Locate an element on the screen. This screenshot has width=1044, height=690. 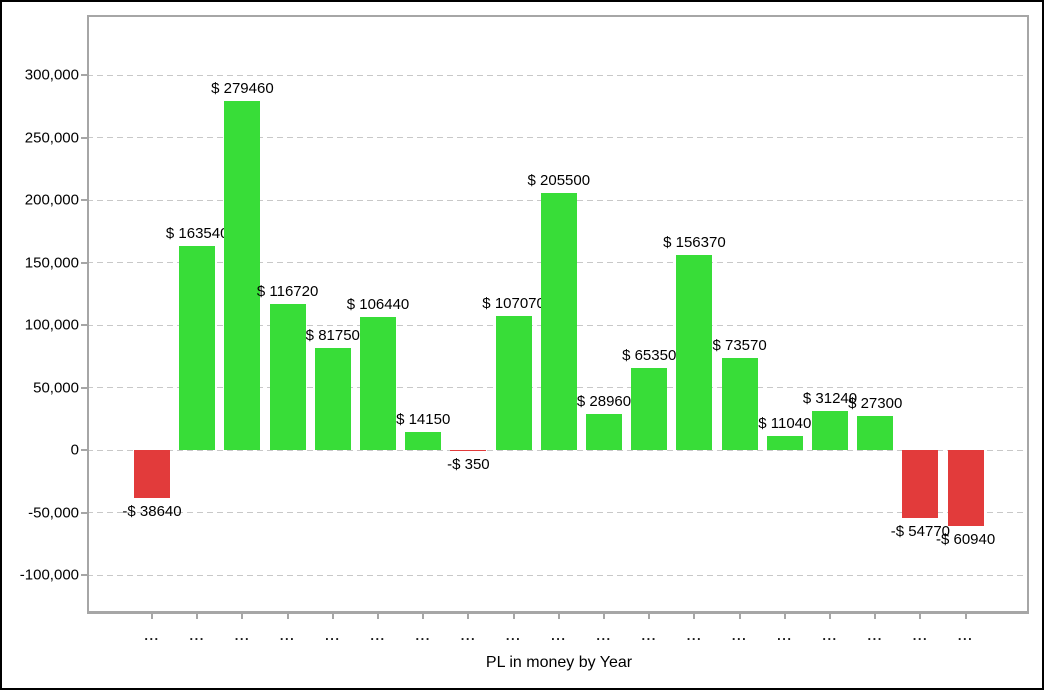
bar-value-label: -$ 54770 is located at coordinates (920, 532).